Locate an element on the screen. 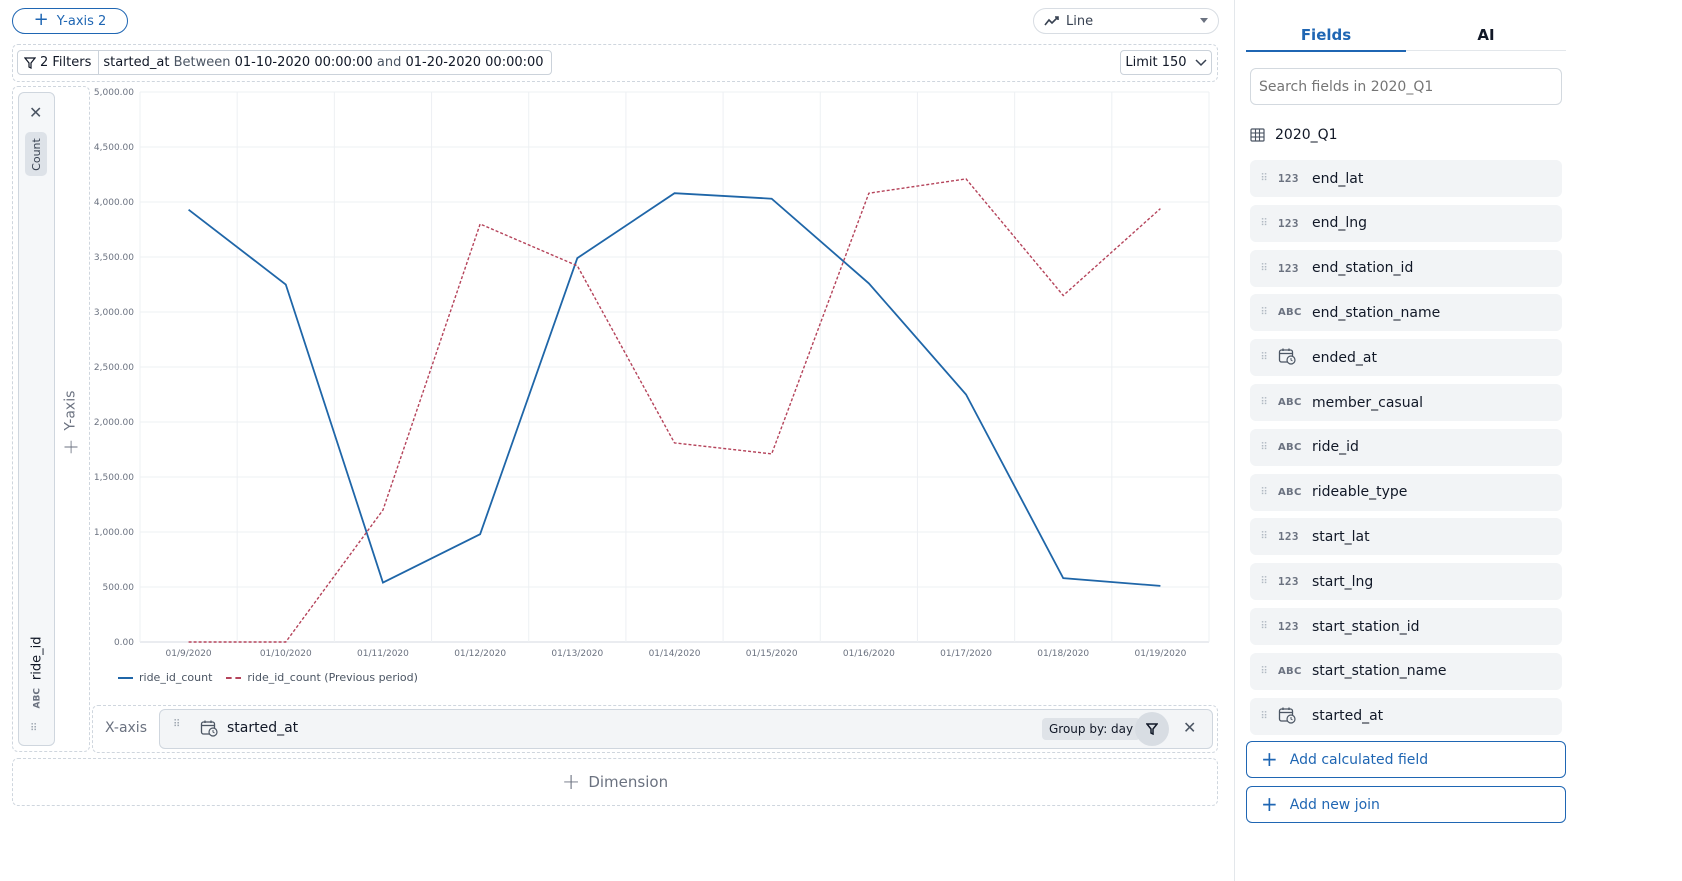  field-item-start-station-id: ⠿ 123 start_station_id is located at coordinates (1406, 626).